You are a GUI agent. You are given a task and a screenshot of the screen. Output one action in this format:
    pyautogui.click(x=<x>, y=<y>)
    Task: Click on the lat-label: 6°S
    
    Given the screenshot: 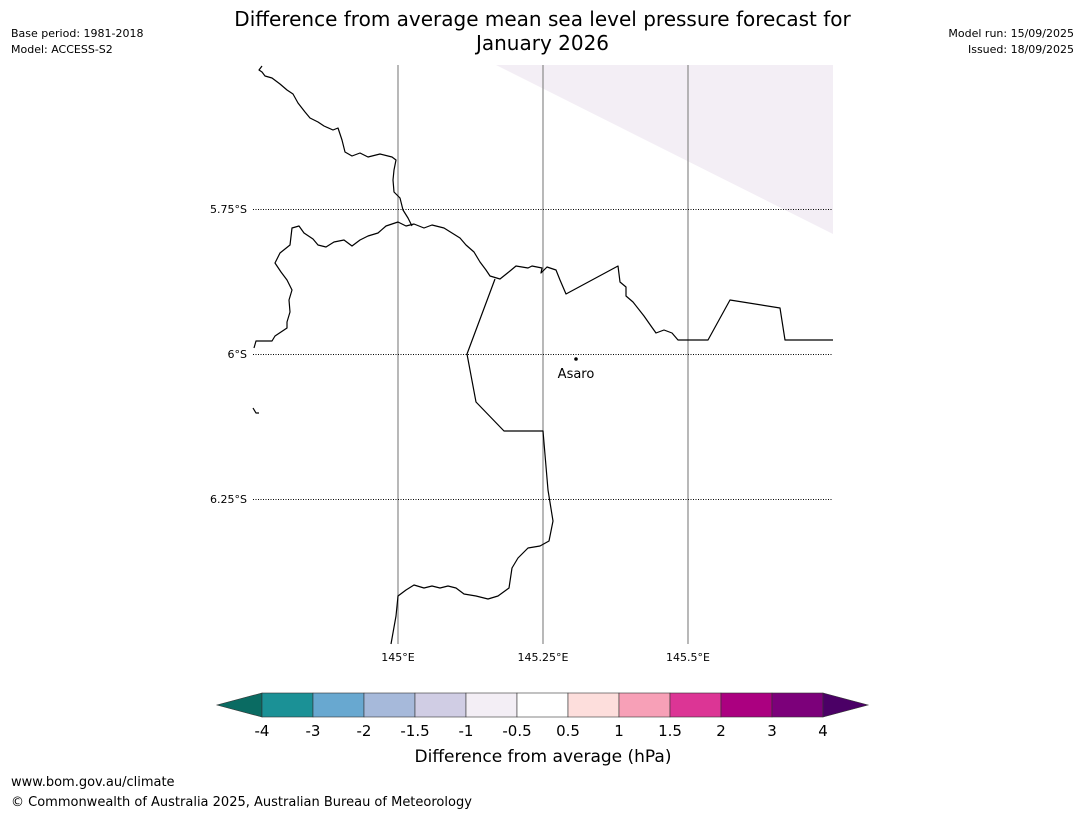 What is the action you would take?
    pyautogui.click(x=237, y=354)
    